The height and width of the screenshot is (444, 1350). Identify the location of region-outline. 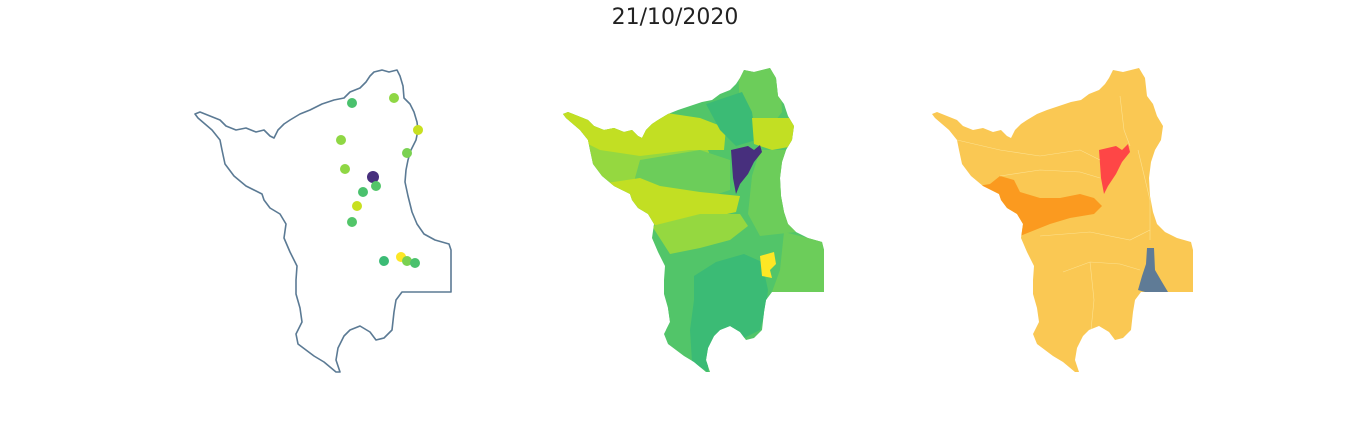
(323, 221).